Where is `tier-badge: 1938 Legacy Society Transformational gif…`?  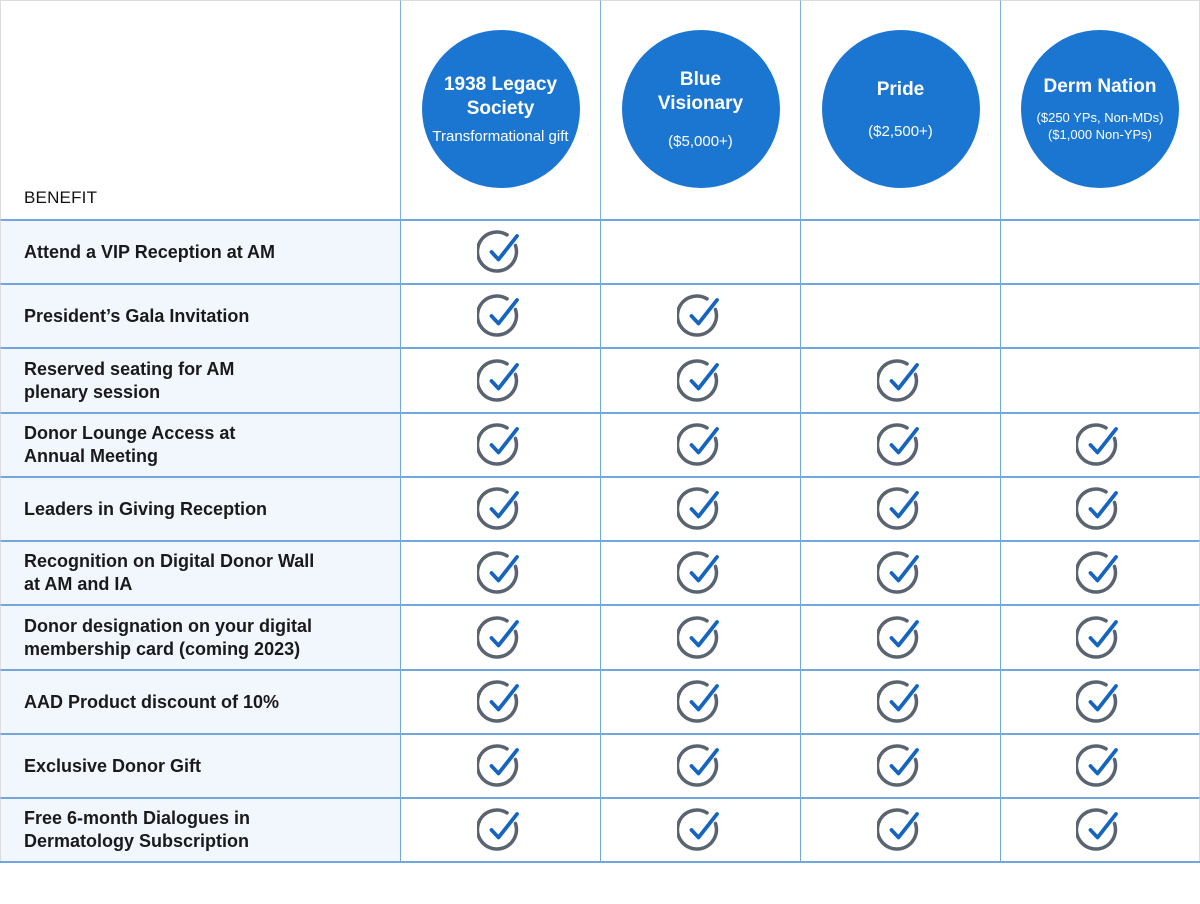 tier-badge: 1938 Legacy Society Transformational gif… is located at coordinates (500, 109).